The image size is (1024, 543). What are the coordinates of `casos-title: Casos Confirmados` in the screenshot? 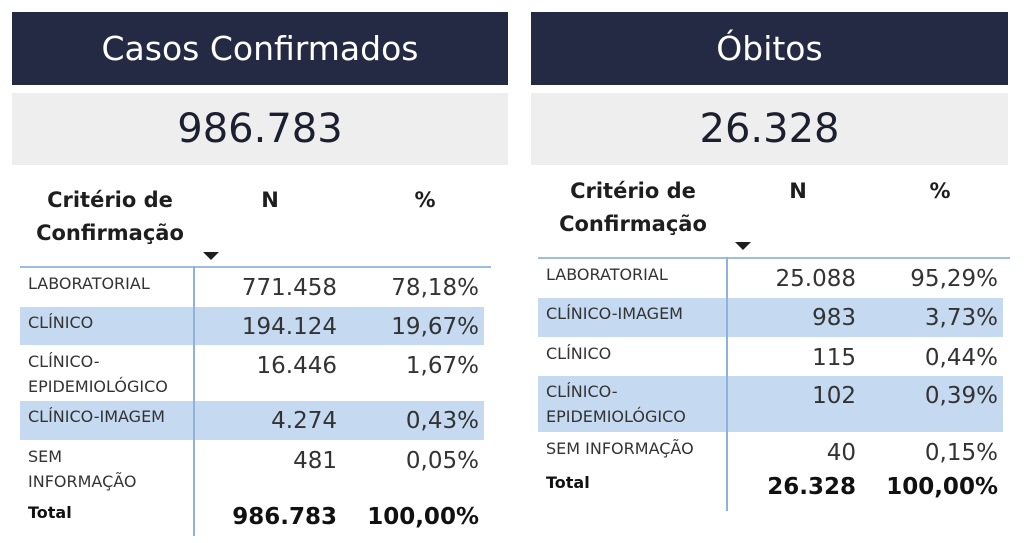 It's located at (260, 48).